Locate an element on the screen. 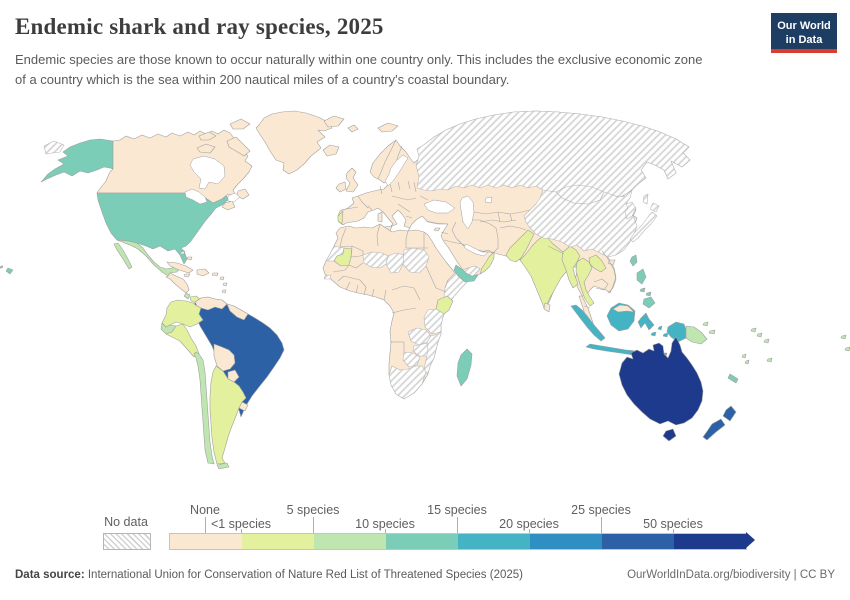 This screenshot has width=850, height=600. country-hawaii-us- is located at coordinates (7, 270).